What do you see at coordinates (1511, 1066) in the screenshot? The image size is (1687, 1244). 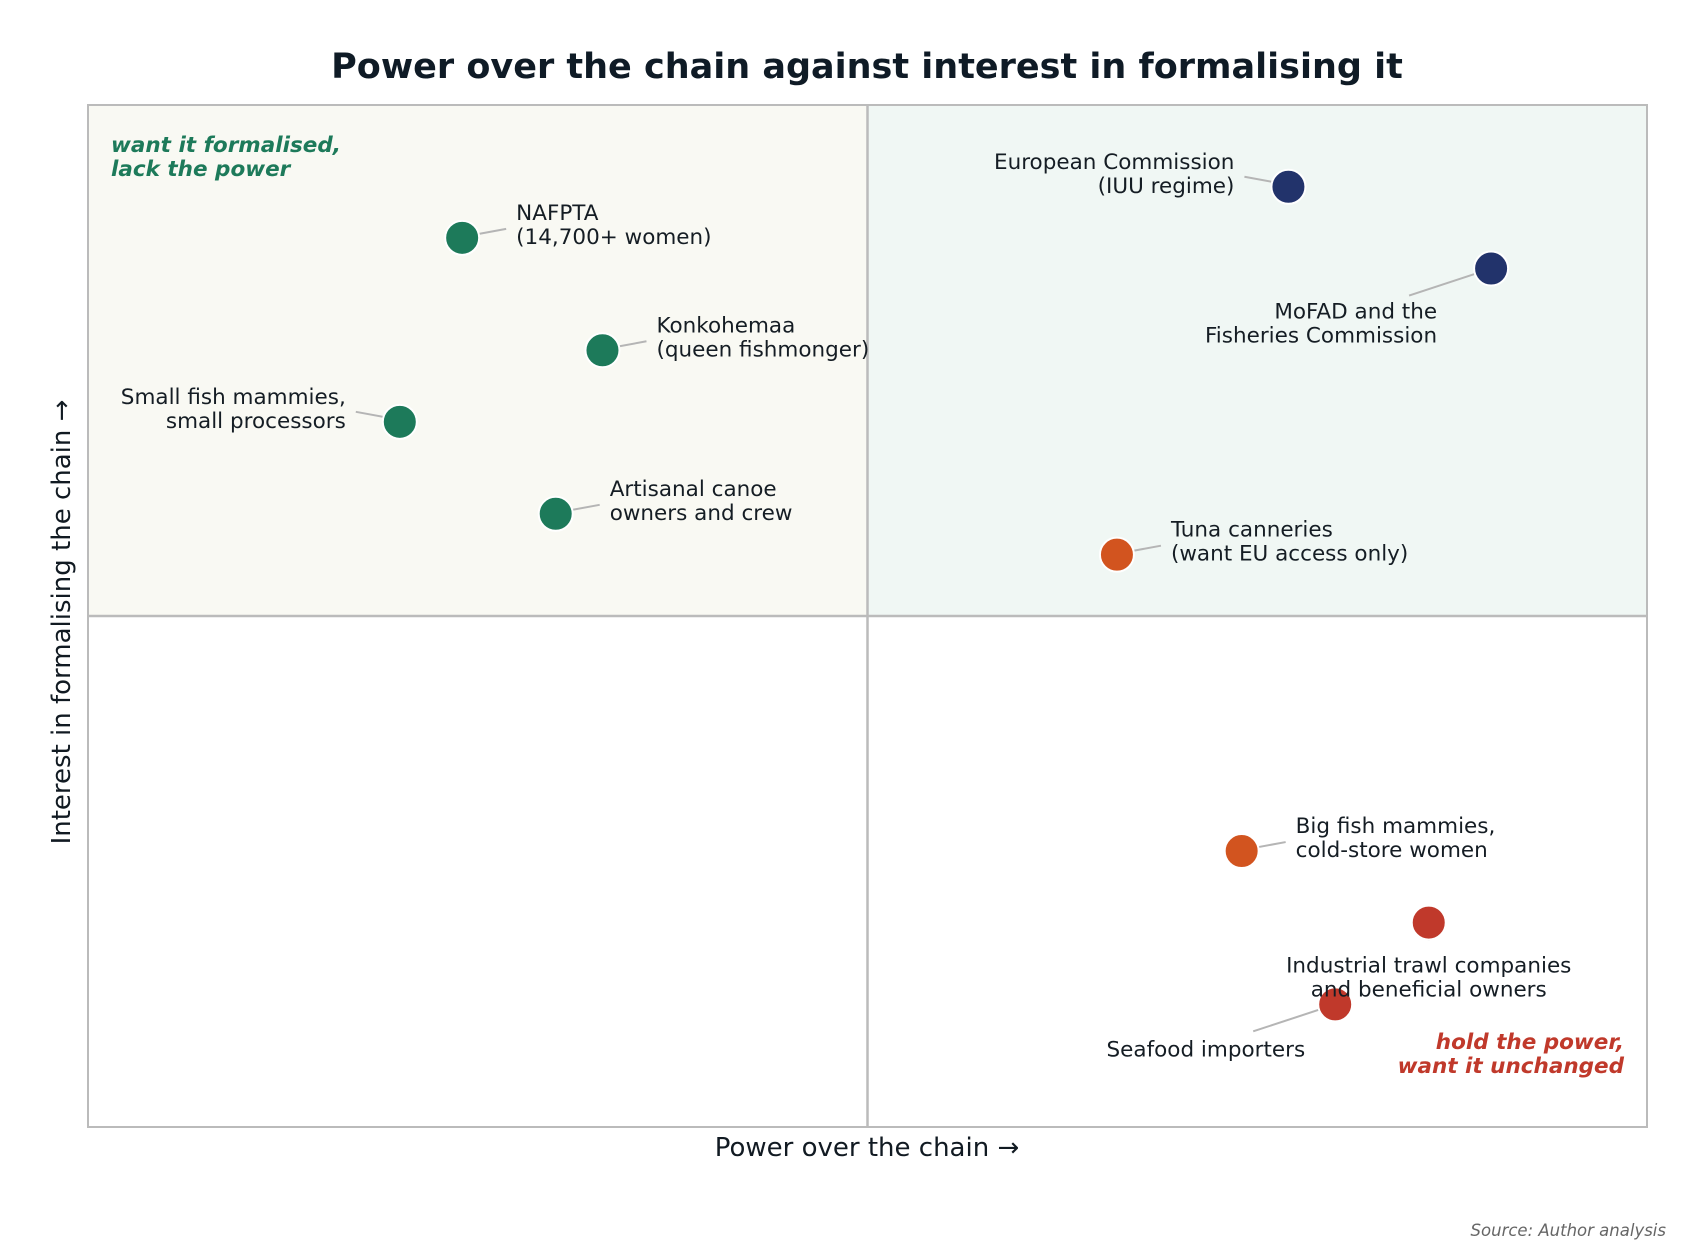 I see `quadrant-annotation-line: want it unchanged` at bounding box center [1511, 1066].